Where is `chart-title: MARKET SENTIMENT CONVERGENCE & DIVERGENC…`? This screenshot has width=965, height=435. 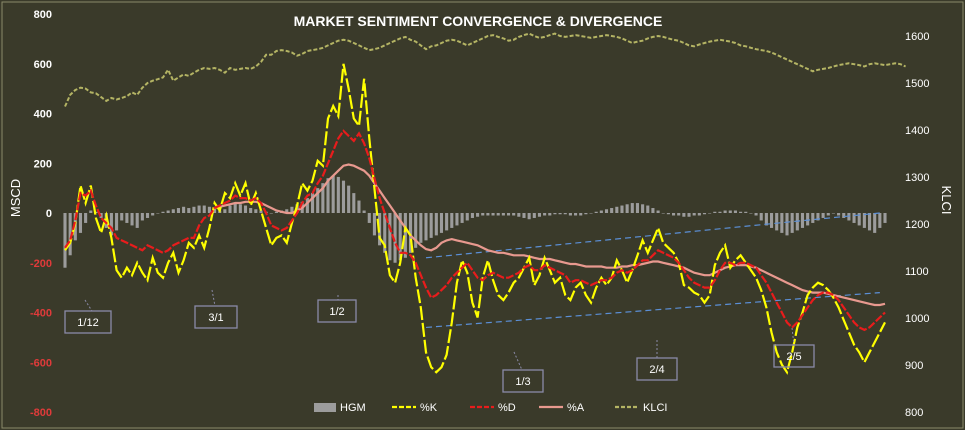 chart-title: MARKET SENTIMENT CONVERGENCE & DIVERGENC… is located at coordinates (478, 21).